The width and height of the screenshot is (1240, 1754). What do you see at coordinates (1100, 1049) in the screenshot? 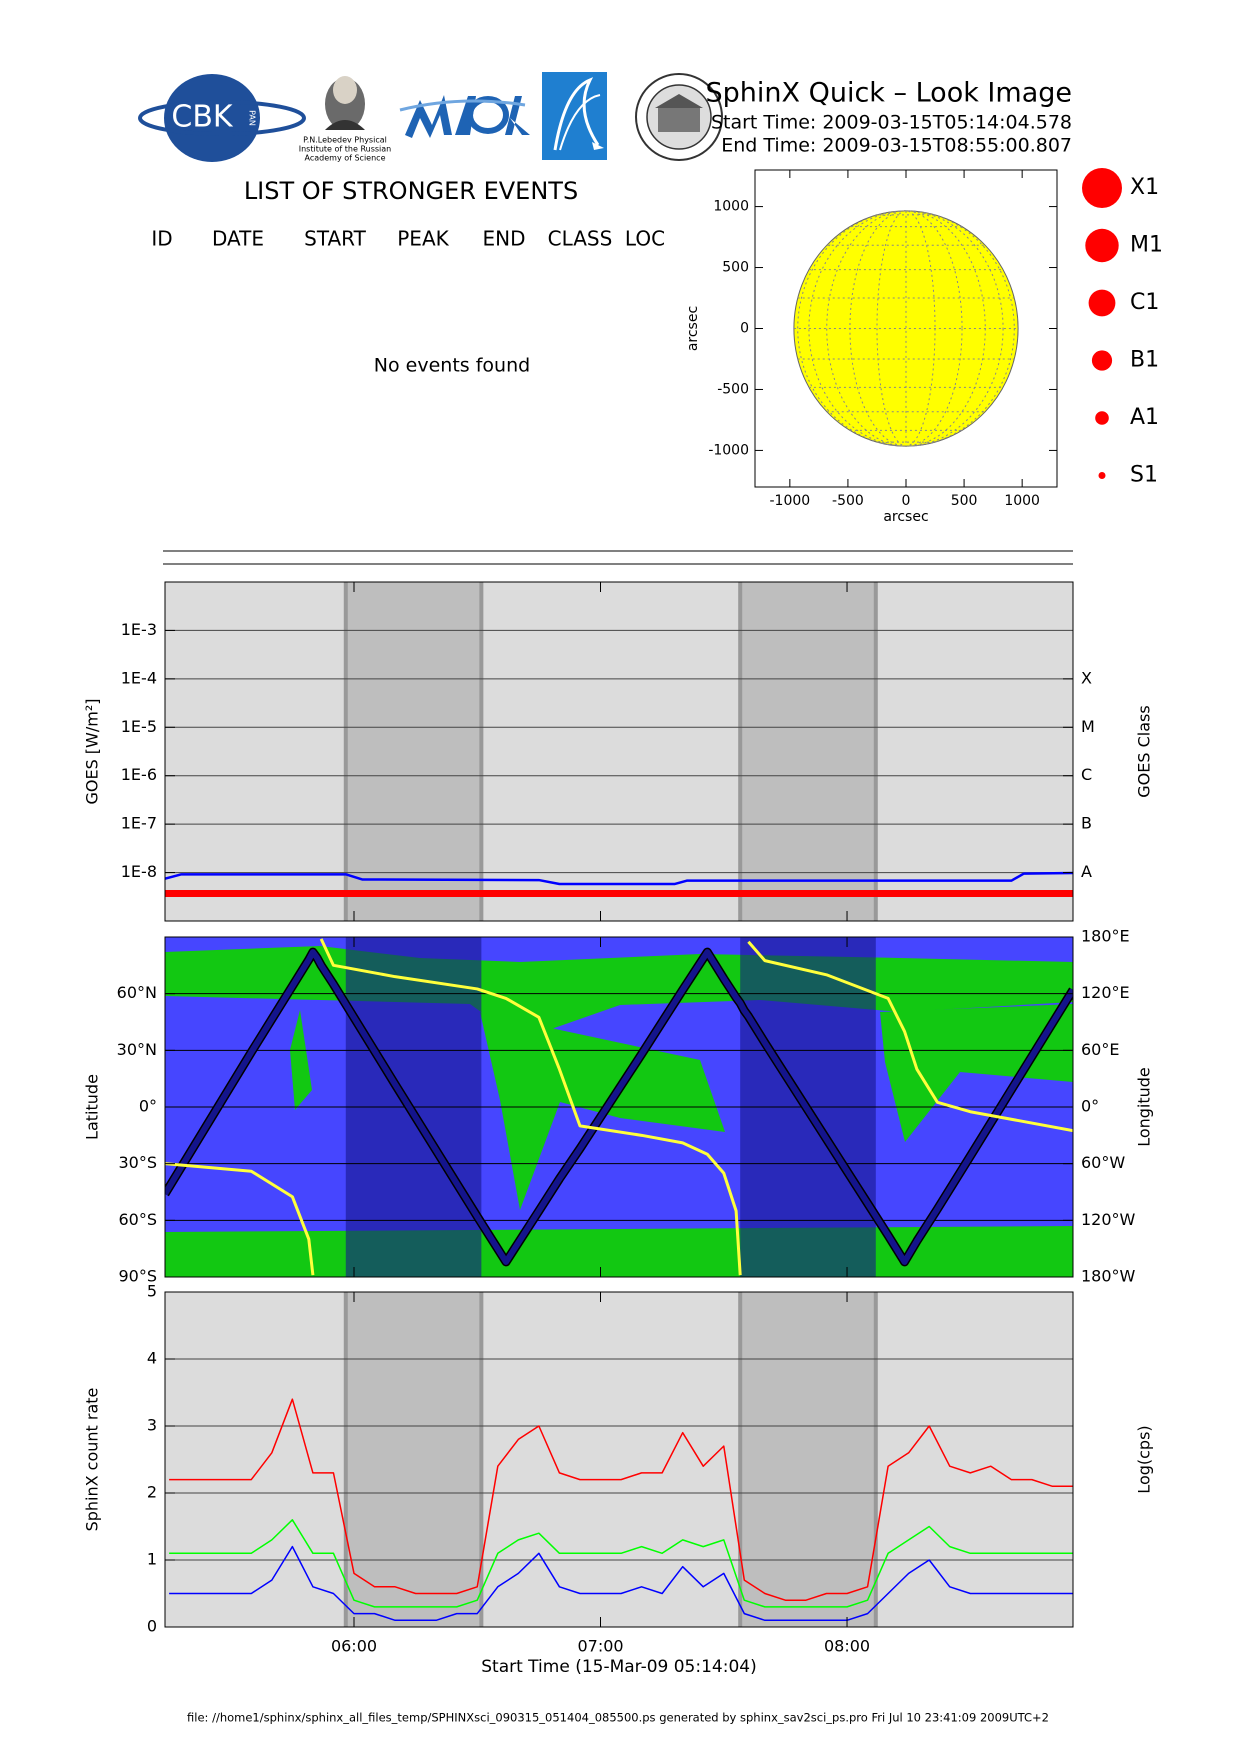
I see `y2-tick-label: 60°E` at bounding box center [1100, 1049].